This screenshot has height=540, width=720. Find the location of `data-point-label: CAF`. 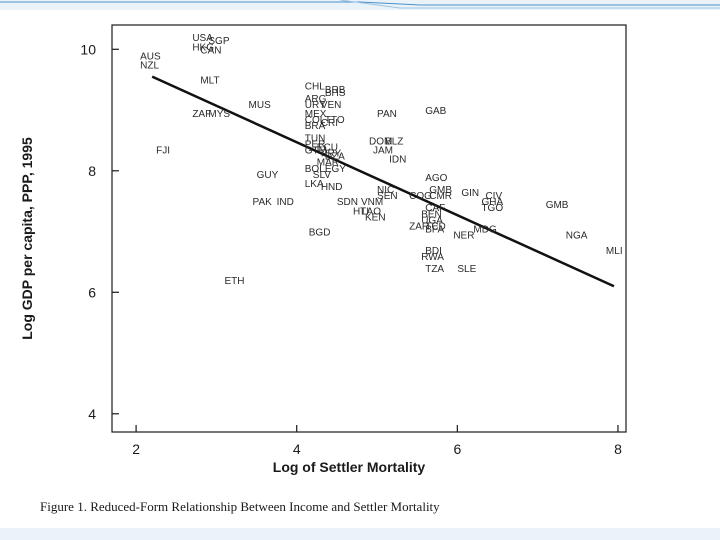

data-point-label: CAF is located at coordinates (435, 208).